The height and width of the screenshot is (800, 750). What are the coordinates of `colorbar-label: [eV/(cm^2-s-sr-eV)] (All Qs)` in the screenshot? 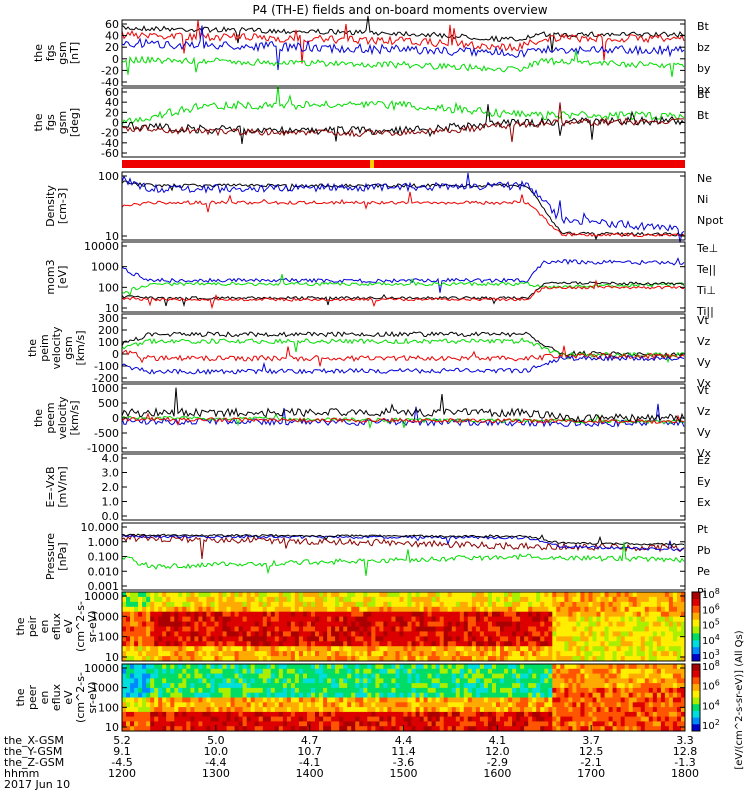 It's located at (739, 699).